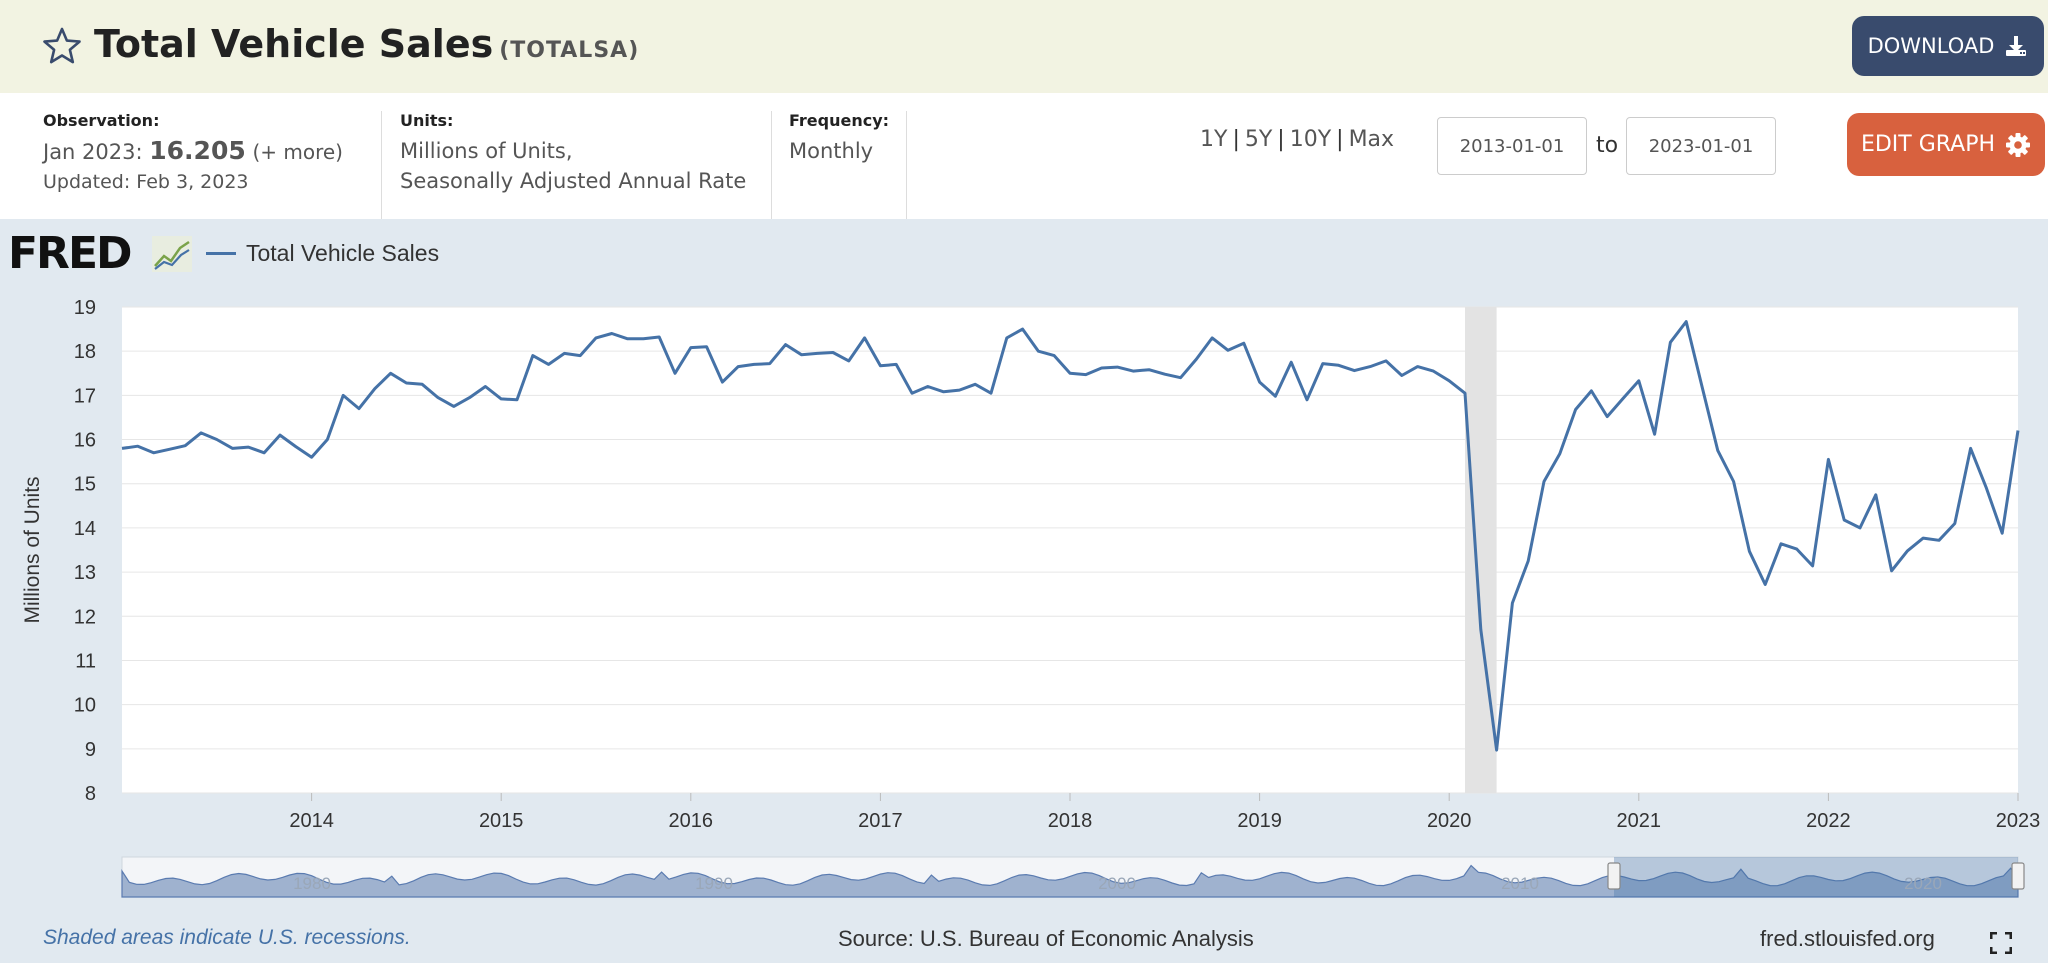 Image resolution: width=2048 pixels, height=963 pixels. What do you see at coordinates (880, 821) in the screenshot?
I see `x-tick-label: 2017` at bounding box center [880, 821].